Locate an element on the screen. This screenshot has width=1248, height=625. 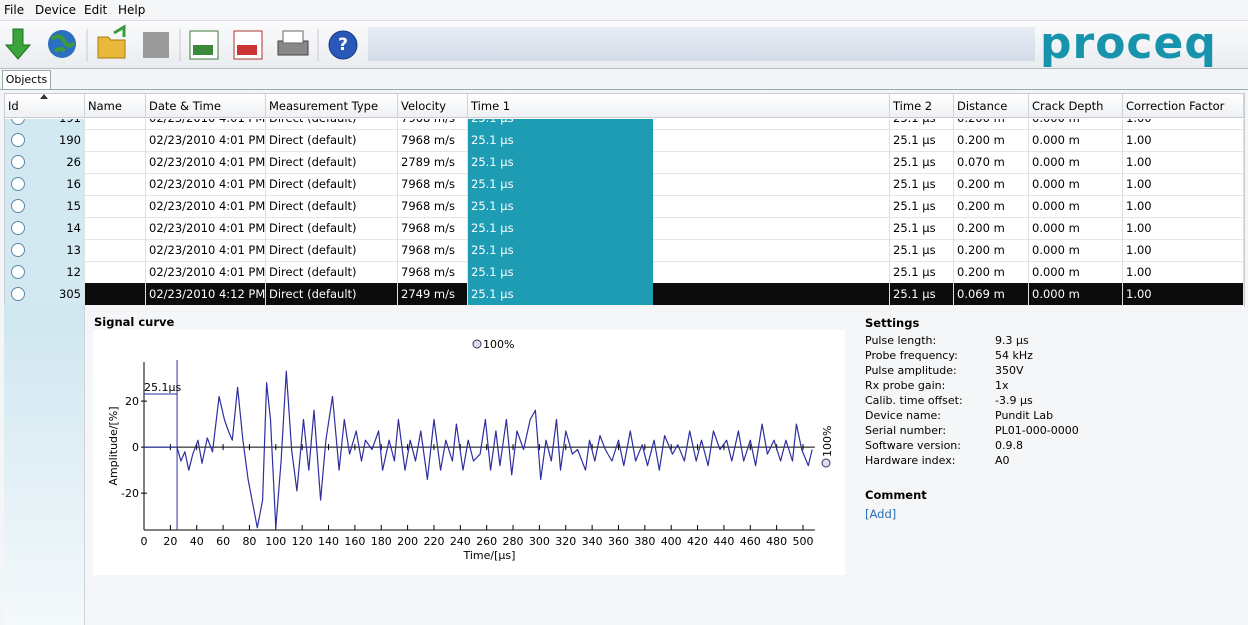
table-cell: 02/23/2010 4:01 PM is located at coordinates (206, 184).